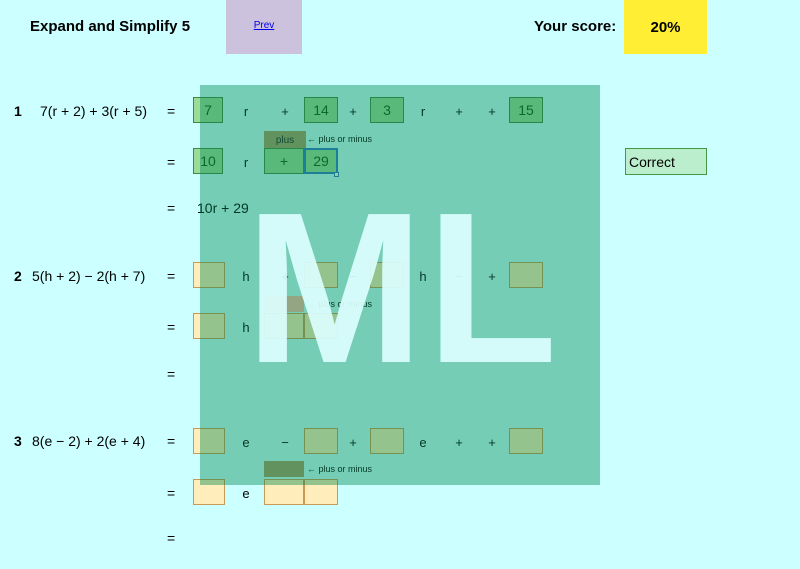 Image resolution: width=800 pixels, height=569 pixels. What do you see at coordinates (93, 111) in the screenshot?
I see `question-expression: 7(r + 2) + 3(r + 5)` at bounding box center [93, 111].